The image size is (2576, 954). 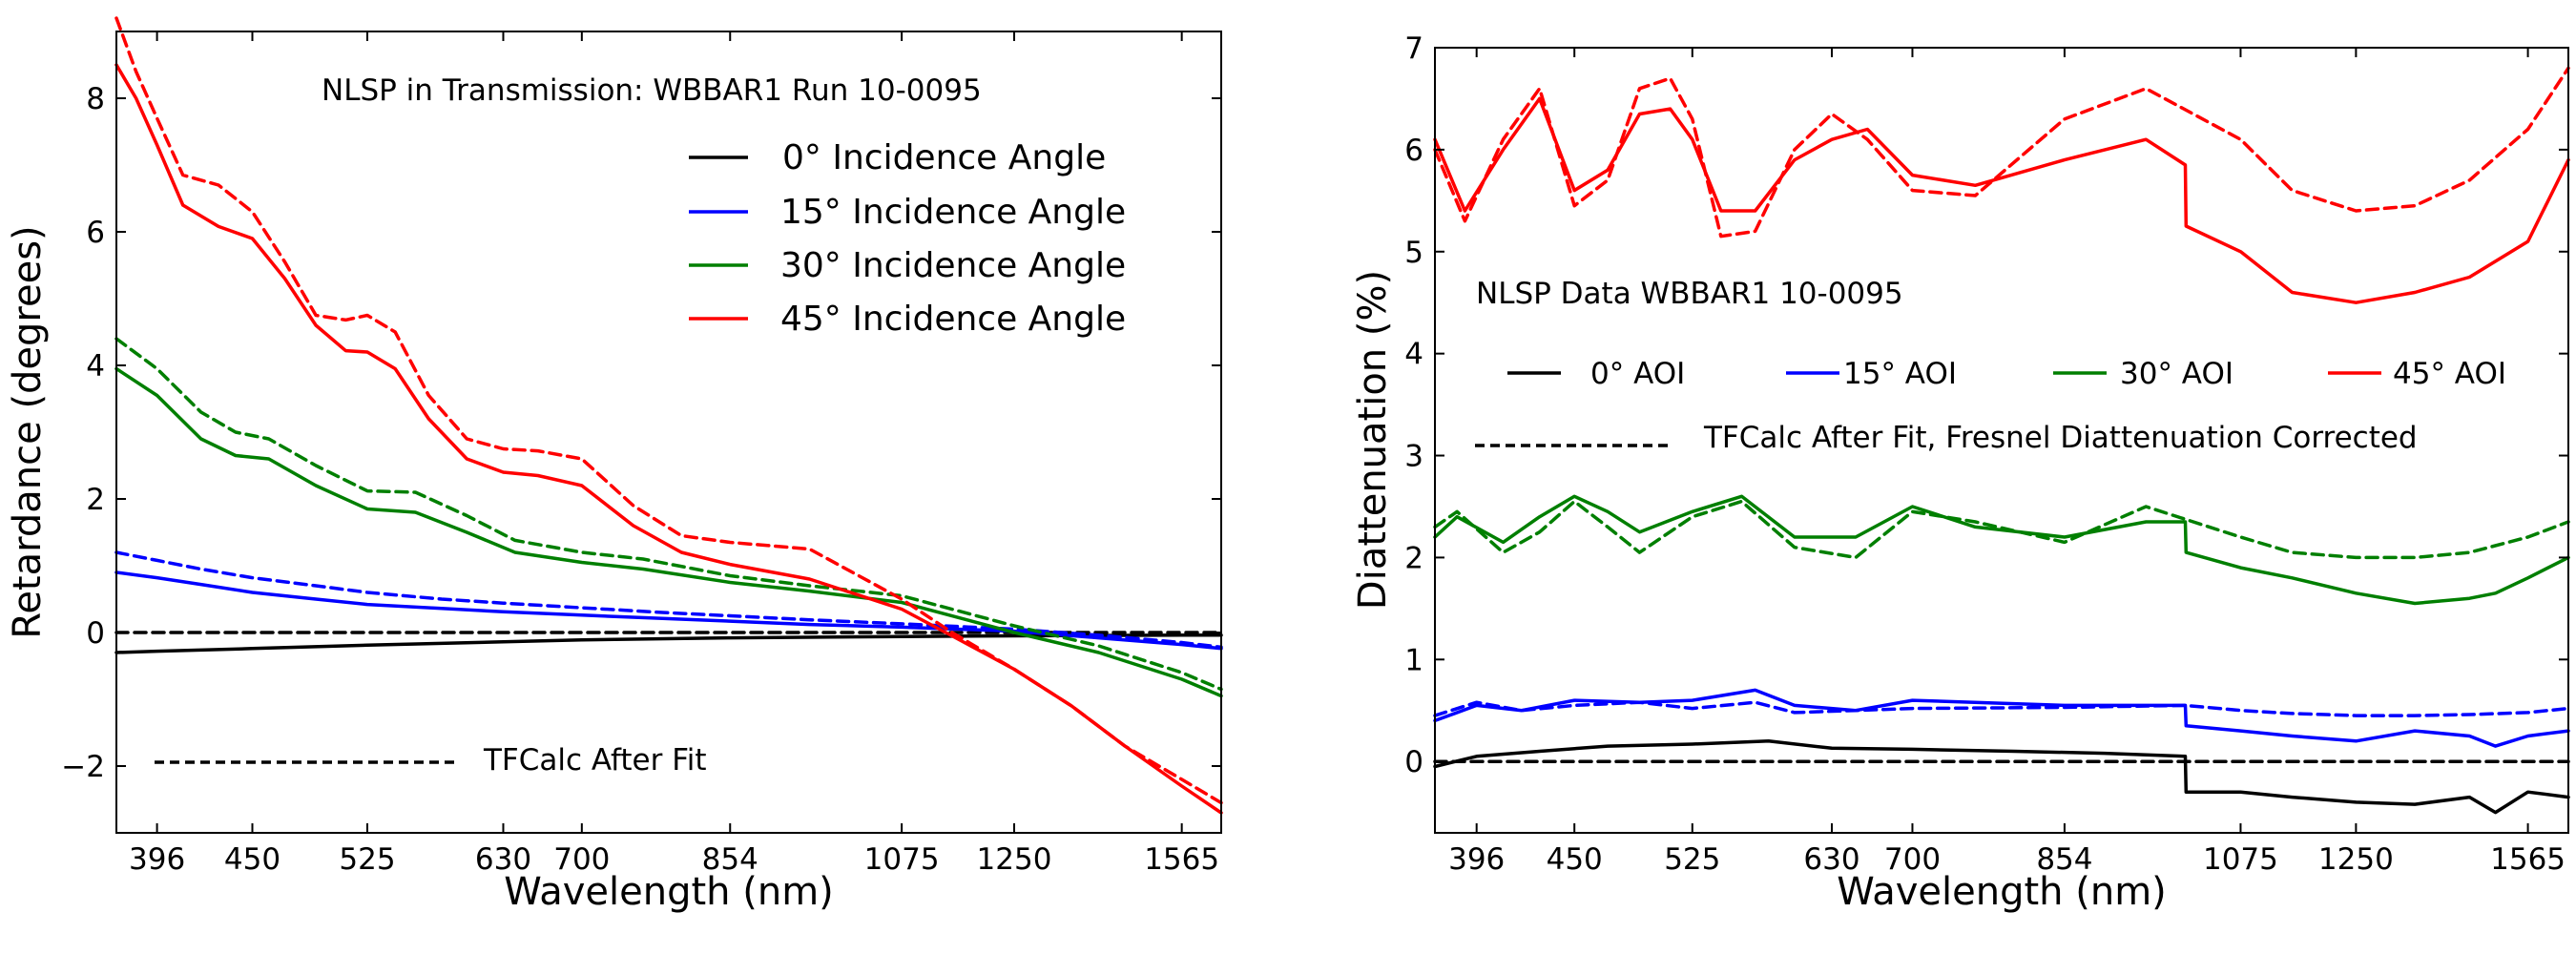 What do you see at coordinates (1689, 294) in the screenshot?
I see `diattenuation-chart-title: NLSP Data WBBAR1 10-0095` at bounding box center [1689, 294].